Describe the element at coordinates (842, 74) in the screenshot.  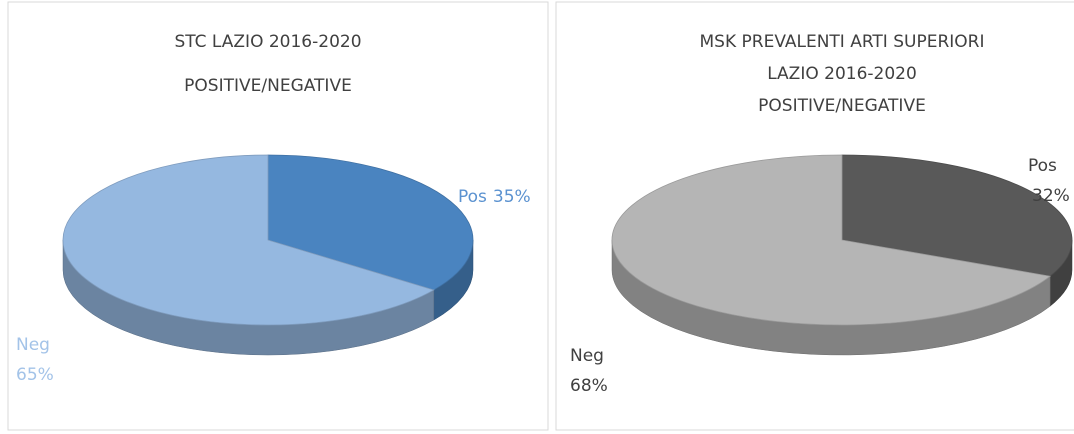
I see `chart-title: LAZIO 2016-2020` at that location.